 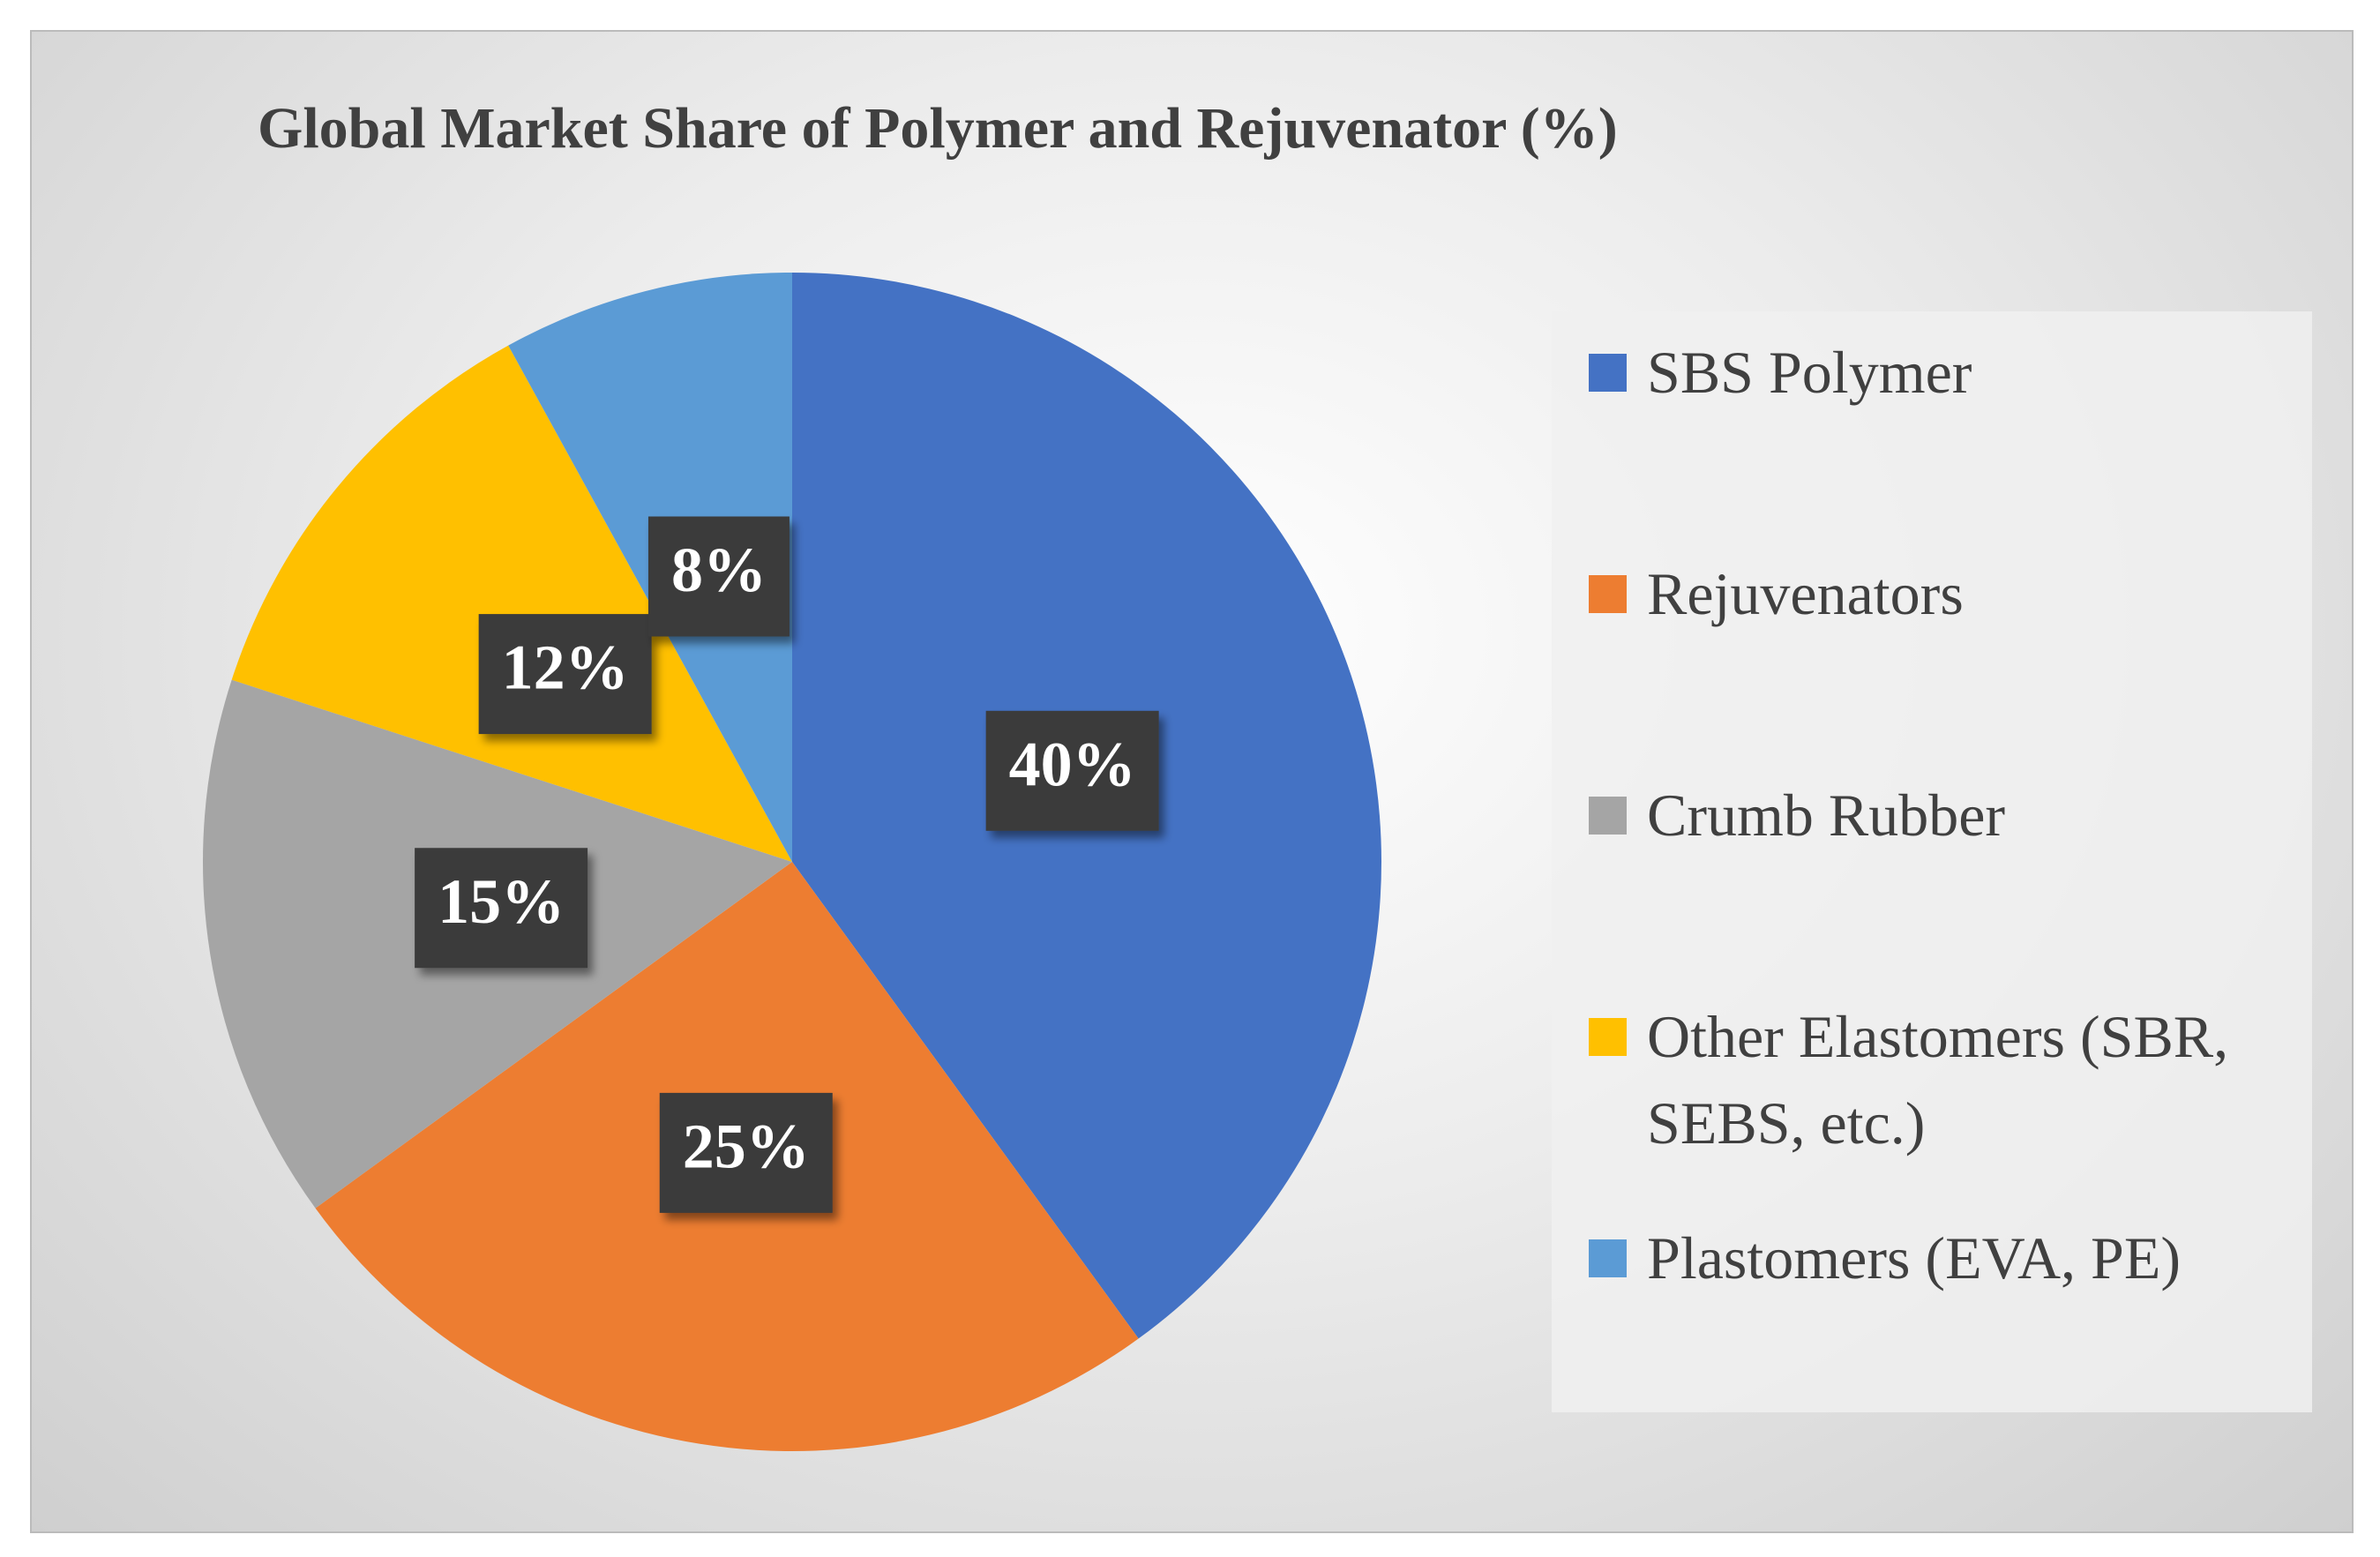 I want to click on legend-label: Rejuvenators, so click(x=1805, y=593).